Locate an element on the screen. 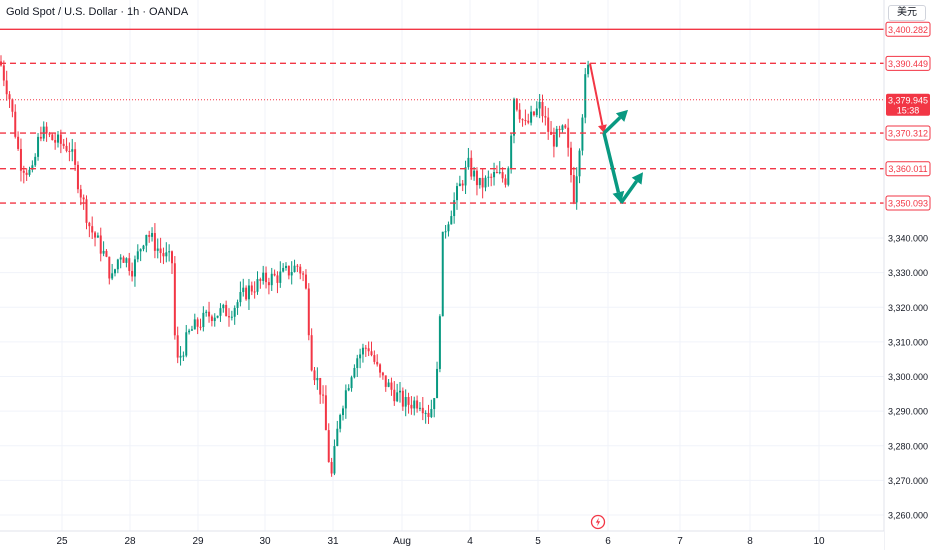  level-price-label: 3,400.282 is located at coordinates (908, 30).